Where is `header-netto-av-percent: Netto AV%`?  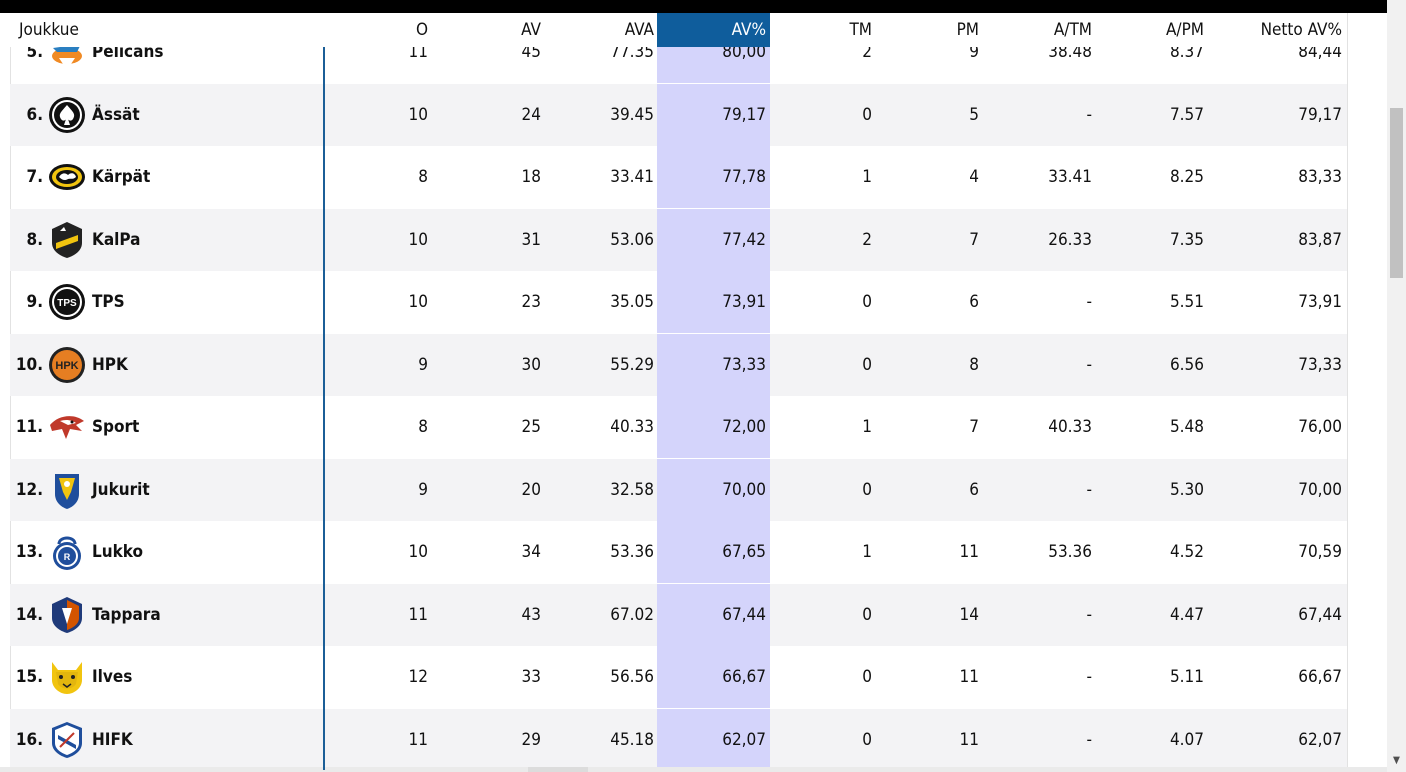
header-netto-av-percent: Netto AV% is located at coordinates (1301, 30).